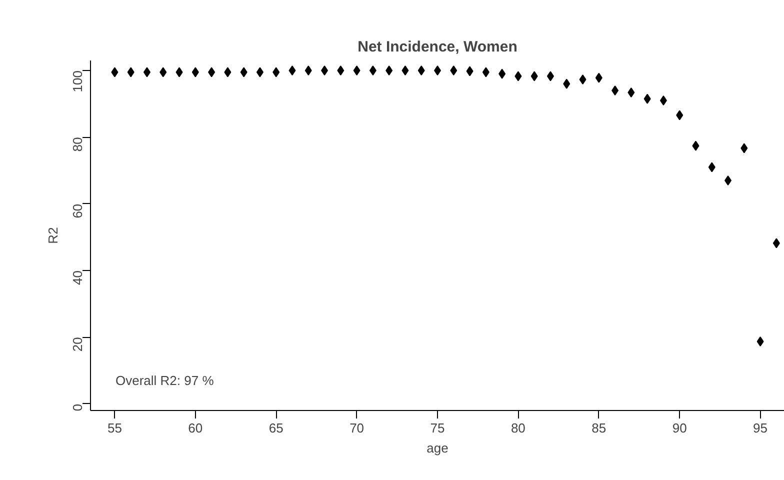 This screenshot has height=480, width=784. Describe the element at coordinates (679, 428) in the screenshot. I see `x-tick-label: 90` at that location.